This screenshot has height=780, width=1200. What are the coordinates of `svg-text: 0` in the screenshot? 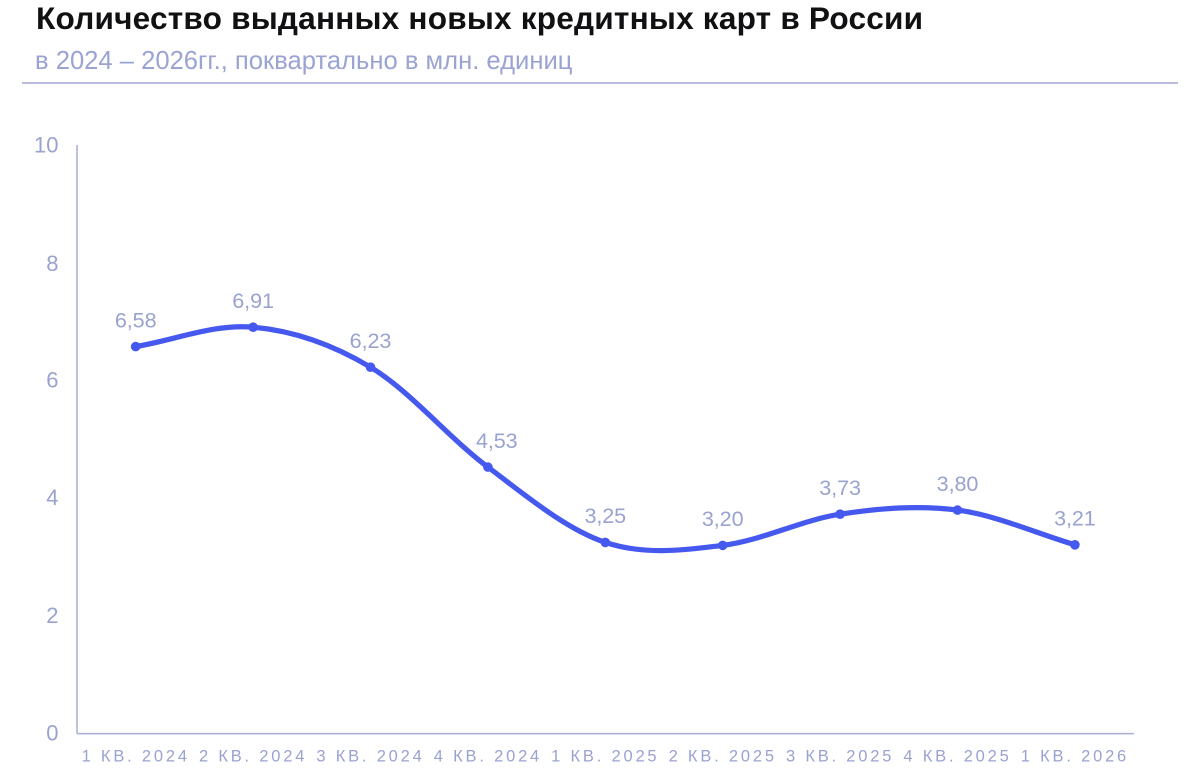 It's located at (52, 733).